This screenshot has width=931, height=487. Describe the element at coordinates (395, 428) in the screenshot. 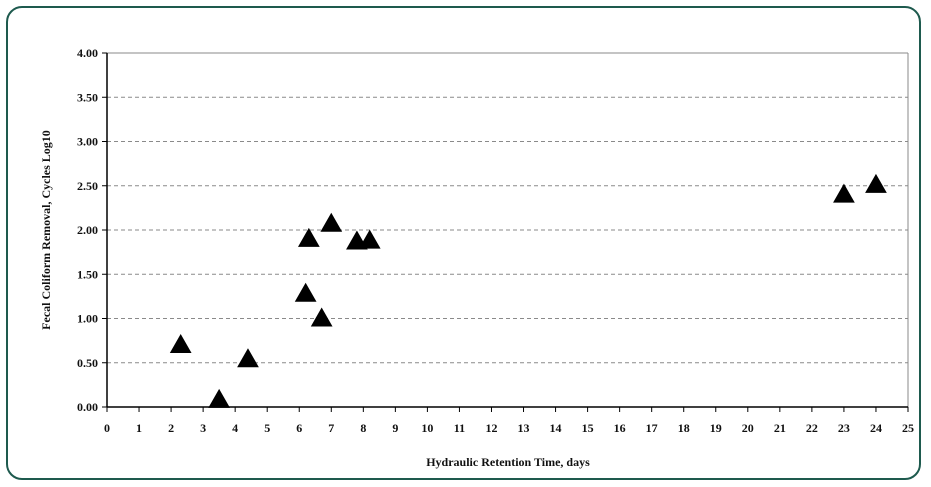

I see `x-tick-label-9: 9` at that location.